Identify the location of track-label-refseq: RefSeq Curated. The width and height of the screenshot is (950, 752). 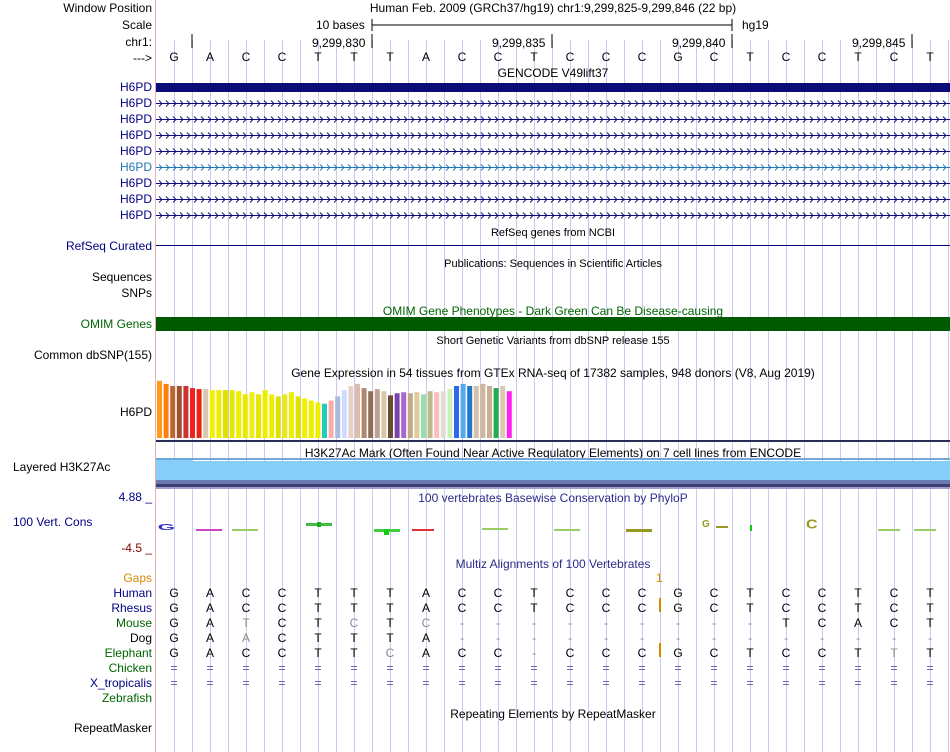
(108, 246).